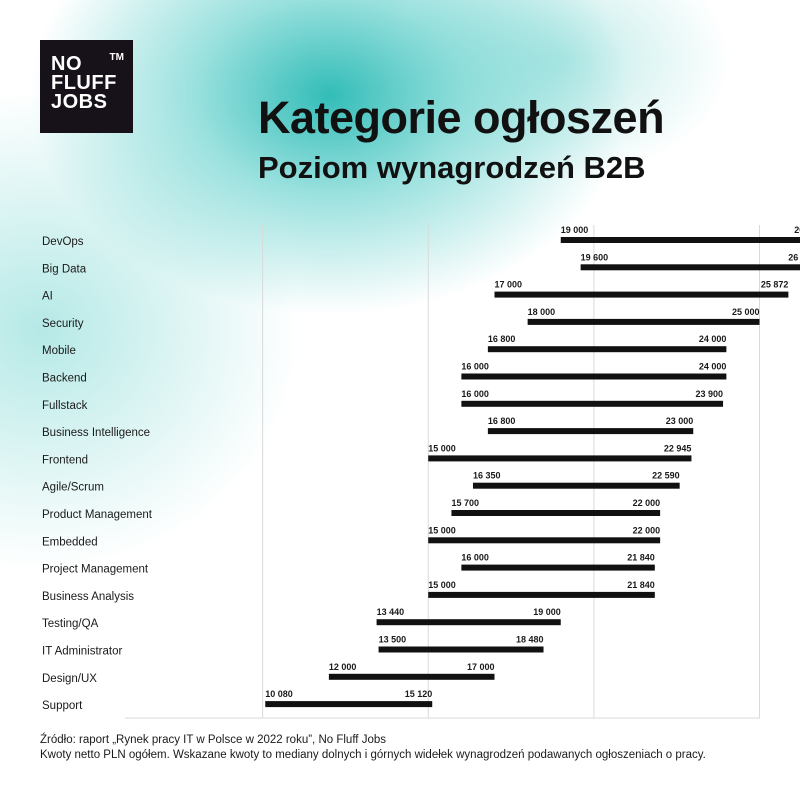 The width and height of the screenshot is (800, 800). I want to click on category-label: Frontend, so click(65, 460).